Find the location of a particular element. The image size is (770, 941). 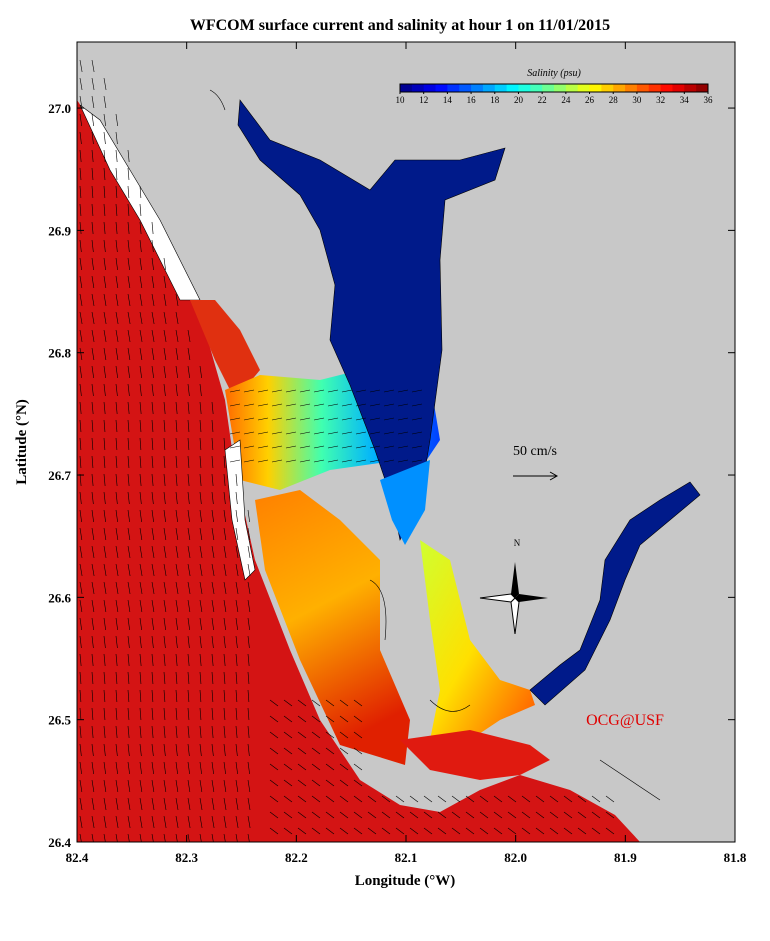

colorbar-tick-label: 10 is located at coordinates (401, 100).